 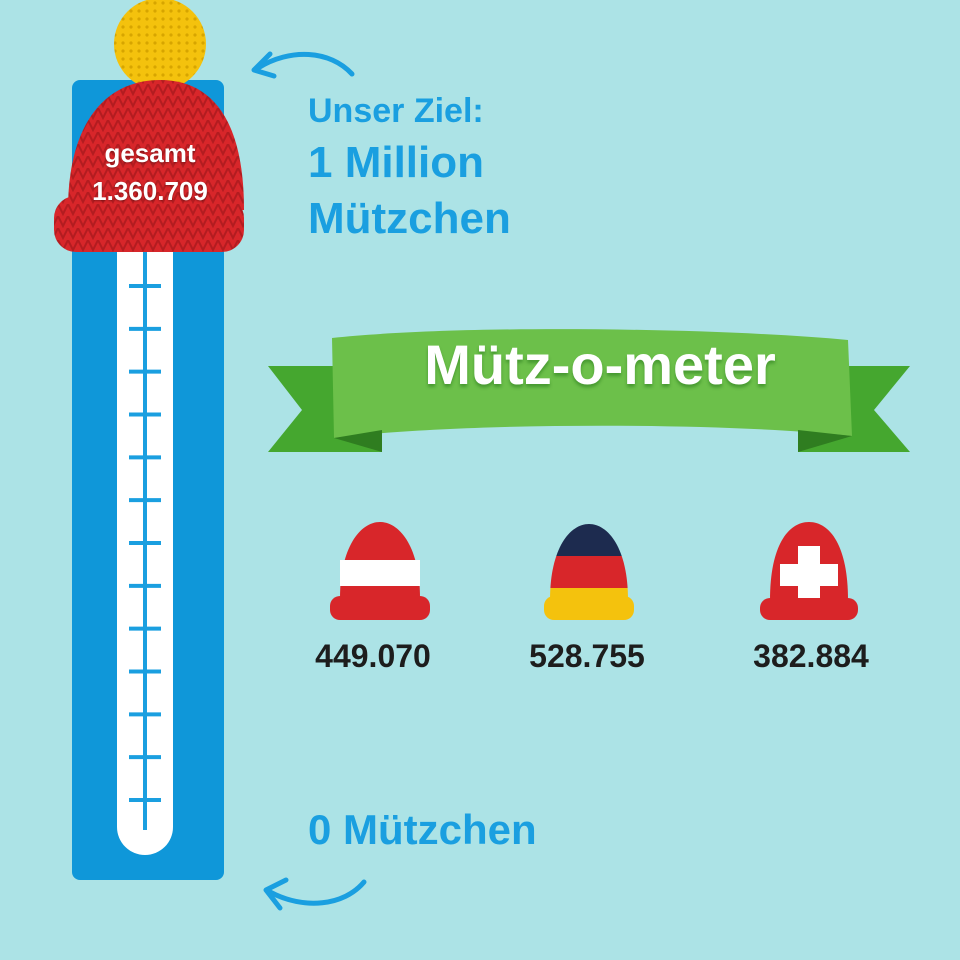 I want to click on green-ribbon-banner, so click(x=589, y=390).